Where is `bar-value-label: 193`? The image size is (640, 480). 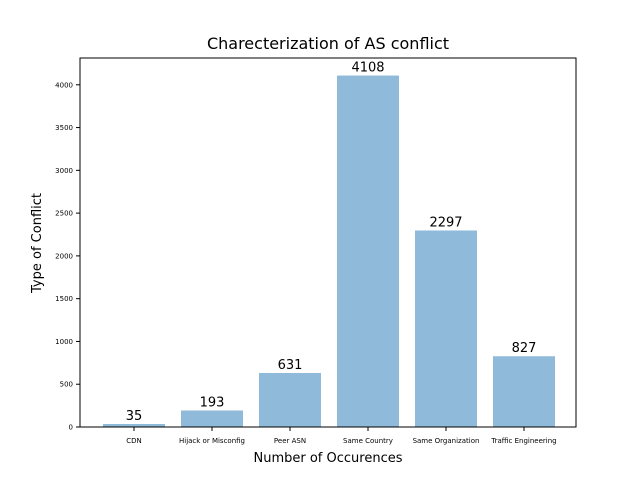
bar-value-label: 193 is located at coordinates (212, 402).